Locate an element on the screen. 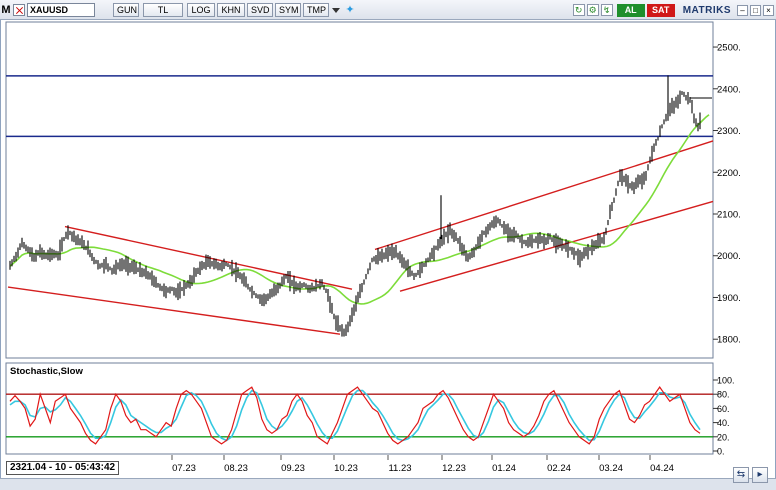 This screenshot has width=776, height=490. price-tick-label: 1900. is located at coordinates (729, 298).